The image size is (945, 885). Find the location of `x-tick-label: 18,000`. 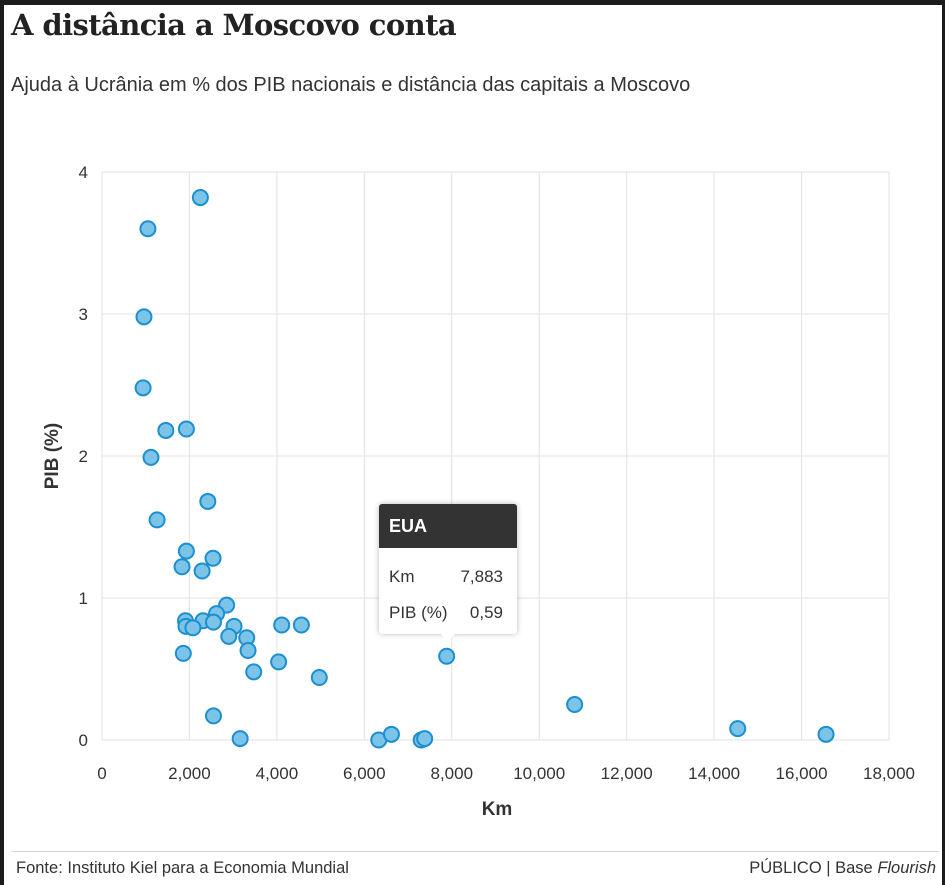

x-tick-label: 18,000 is located at coordinates (889, 773).